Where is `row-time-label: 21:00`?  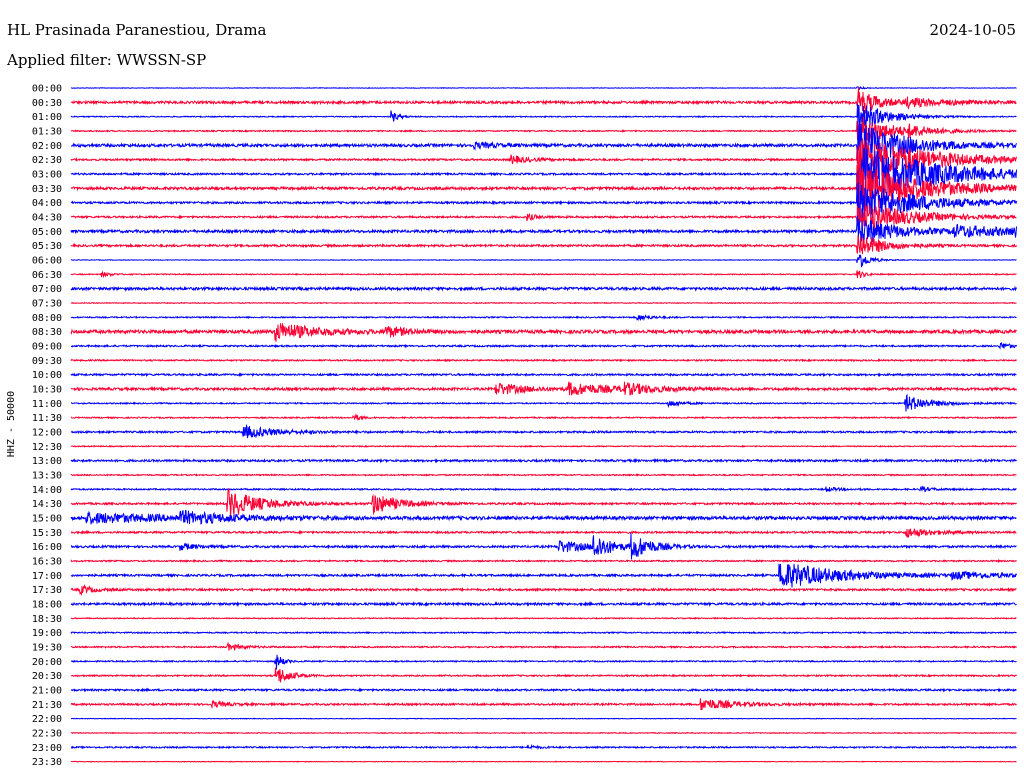 row-time-label: 21:00 is located at coordinates (47, 690).